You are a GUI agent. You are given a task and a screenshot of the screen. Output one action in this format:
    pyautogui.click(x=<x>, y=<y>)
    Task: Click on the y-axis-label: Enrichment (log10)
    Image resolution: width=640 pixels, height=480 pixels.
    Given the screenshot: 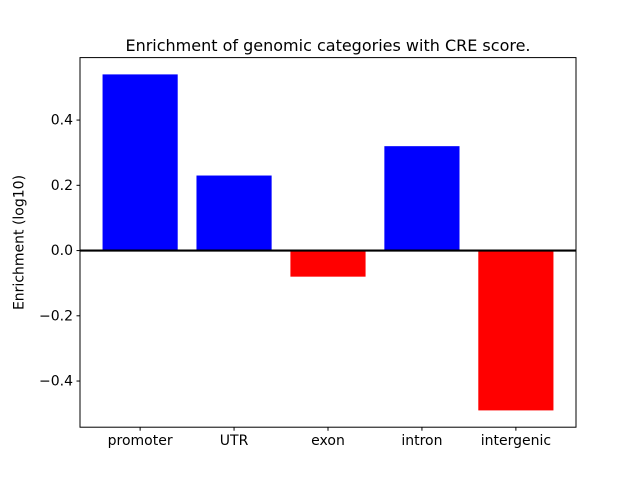 What is the action you would take?
    pyautogui.click(x=19, y=242)
    